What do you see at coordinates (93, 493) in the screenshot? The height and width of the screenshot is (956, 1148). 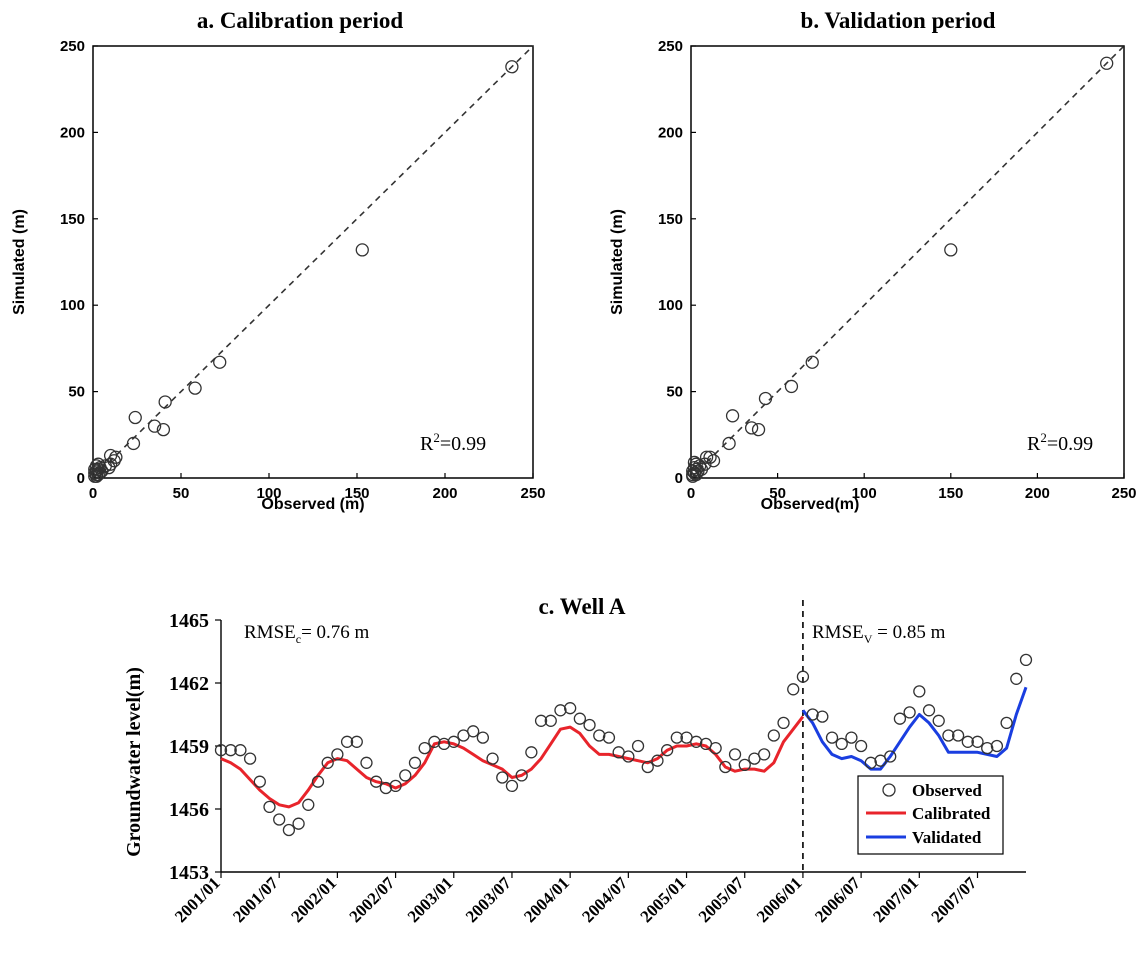 I see `x-tick-label: 0` at bounding box center [93, 493].